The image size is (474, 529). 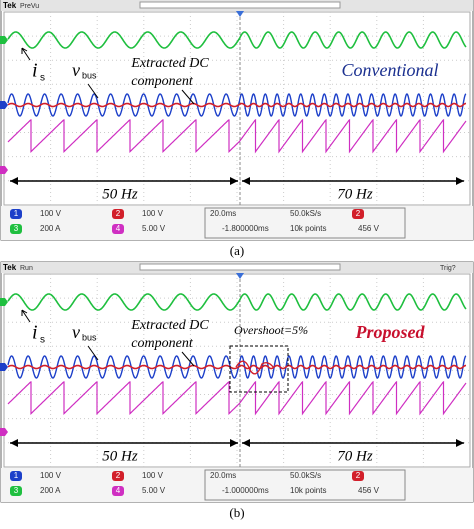 What do you see at coordinates (29, 6) in the screenshot?
I see `acq-status: PreVu` at bounding box center [29, 6].